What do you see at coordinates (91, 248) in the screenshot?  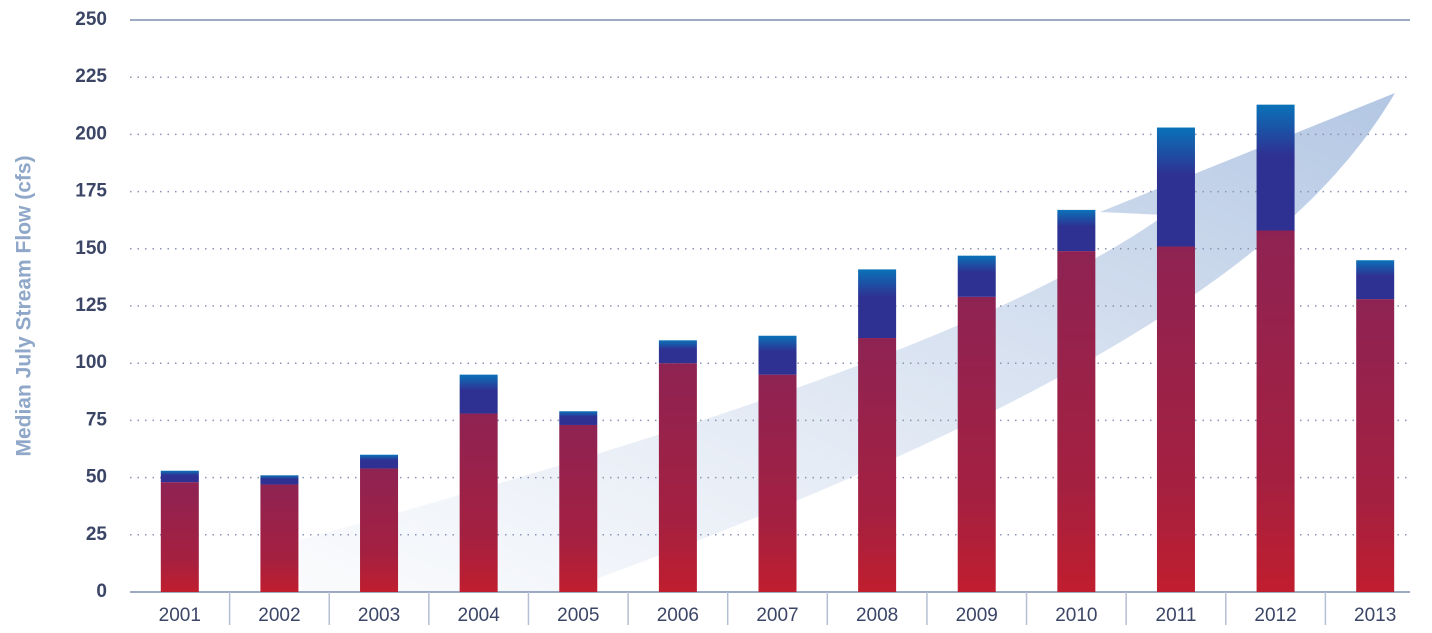 I see `y-tick-label: 150` at bounding box center [91, 248].